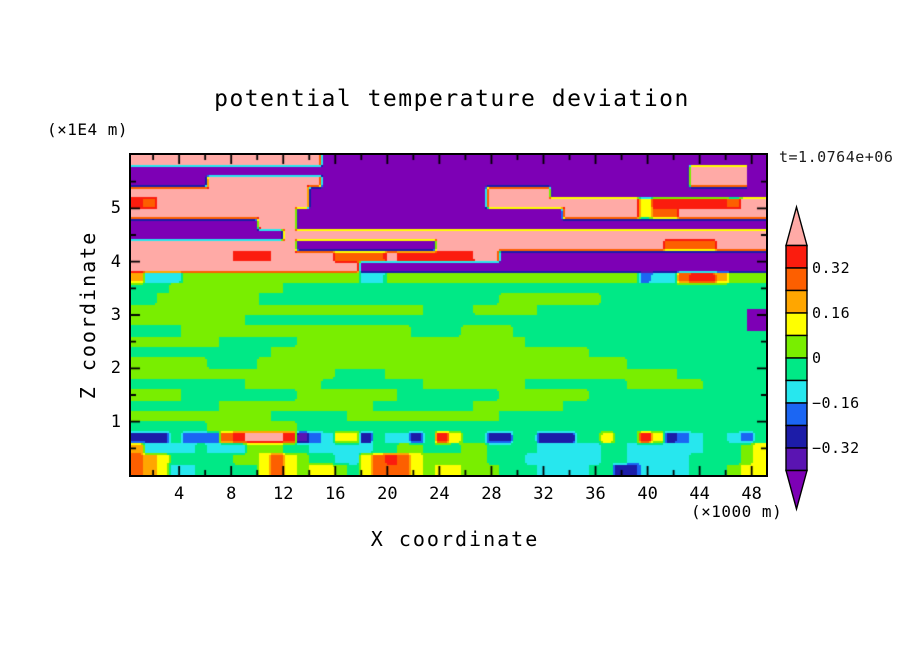 The image size is (904, 654). I want to click on colorbar-arrow-top, so click(796, 225).